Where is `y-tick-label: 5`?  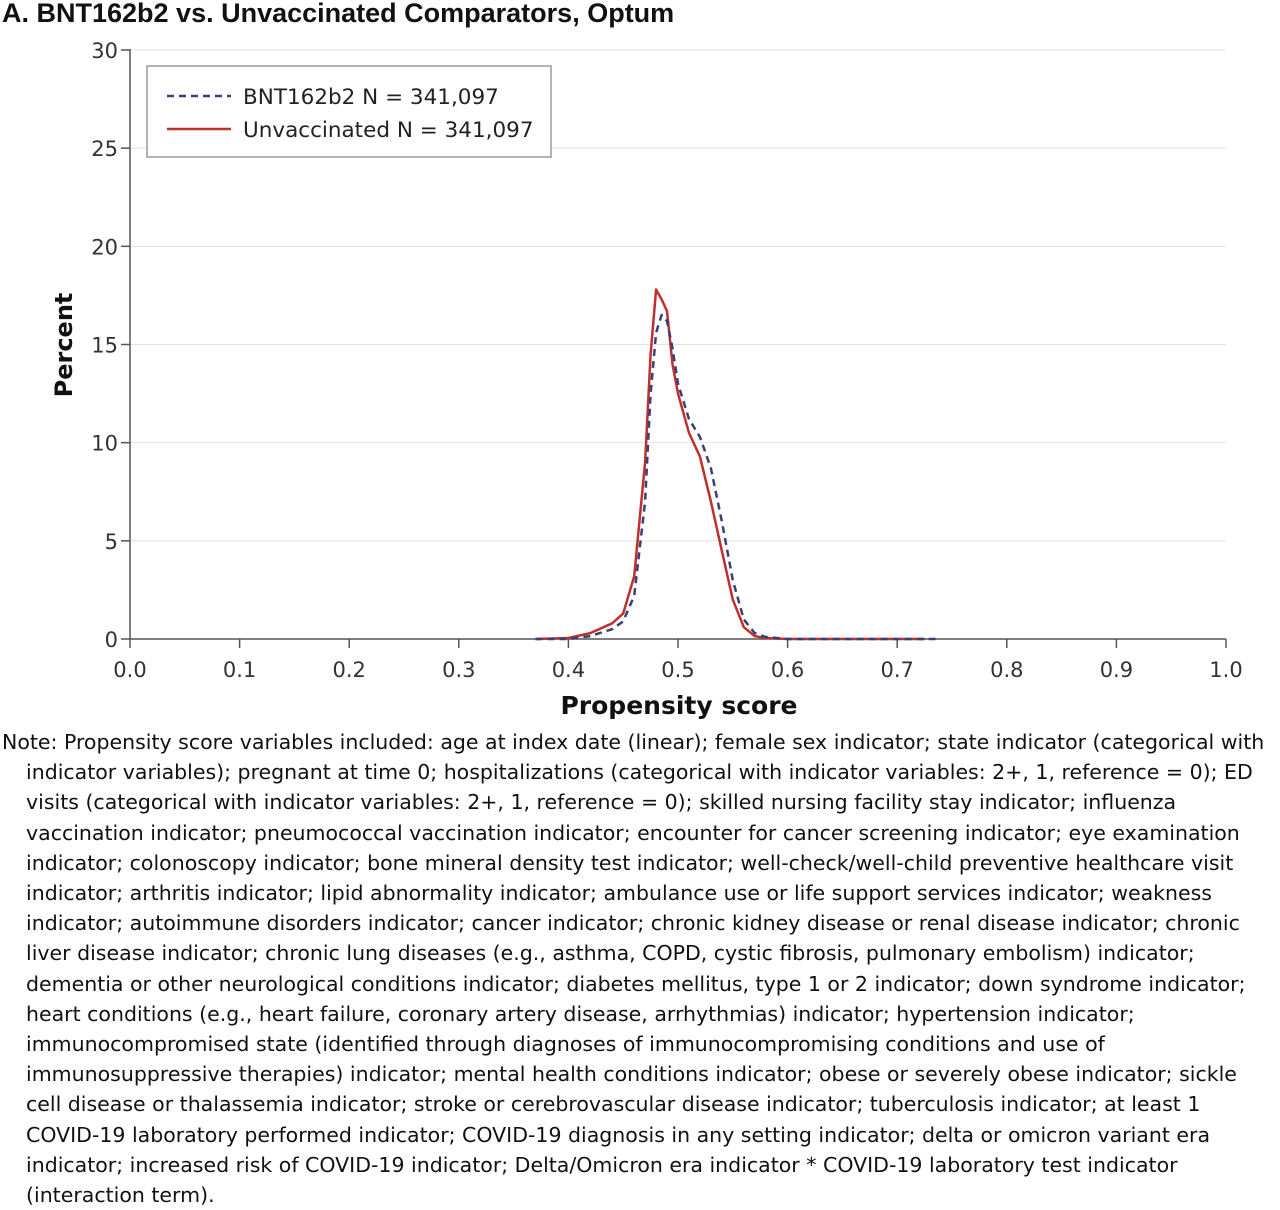
y-tick-label: 5 is located at coordinates (111, 542).